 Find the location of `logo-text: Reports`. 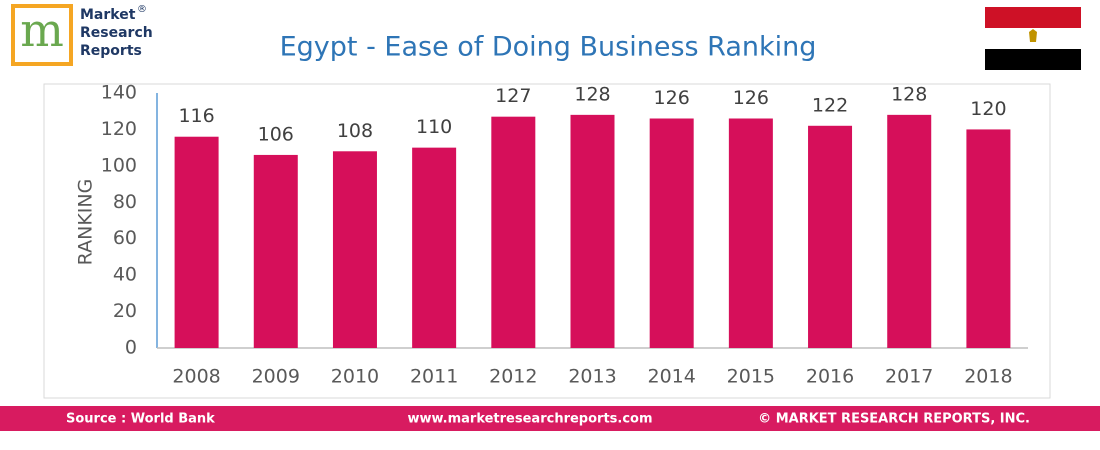

logo-text: Reports is located at coordinates (111, 51).